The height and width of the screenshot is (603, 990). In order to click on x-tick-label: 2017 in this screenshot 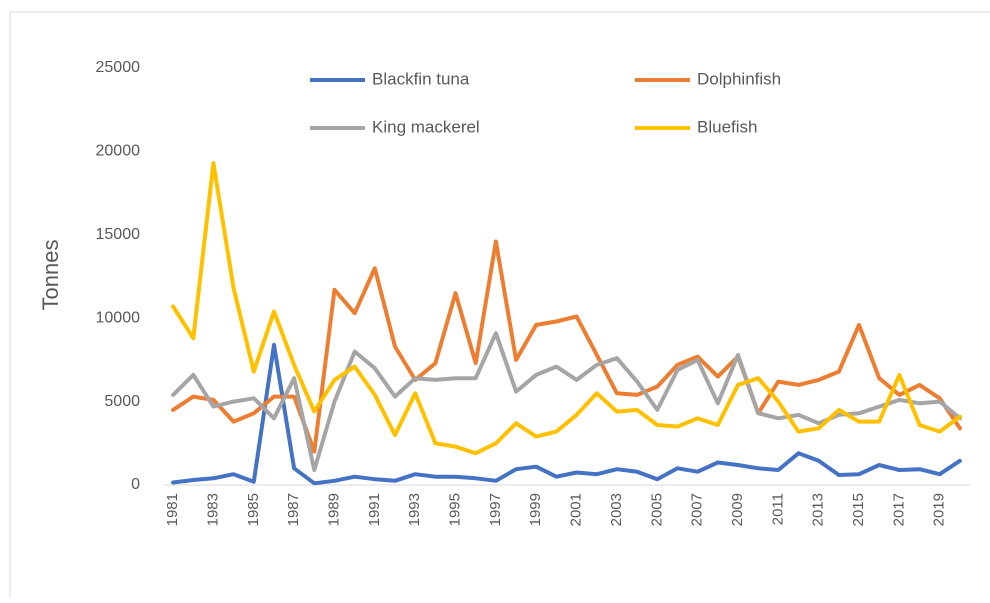, I will do `click(898, 509)`.